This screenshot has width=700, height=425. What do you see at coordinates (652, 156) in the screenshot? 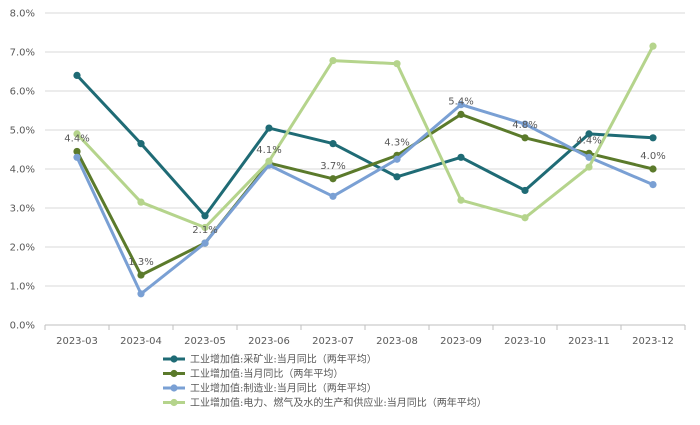
I see `data-label: 4.0%` at bounding box center [652, 156].